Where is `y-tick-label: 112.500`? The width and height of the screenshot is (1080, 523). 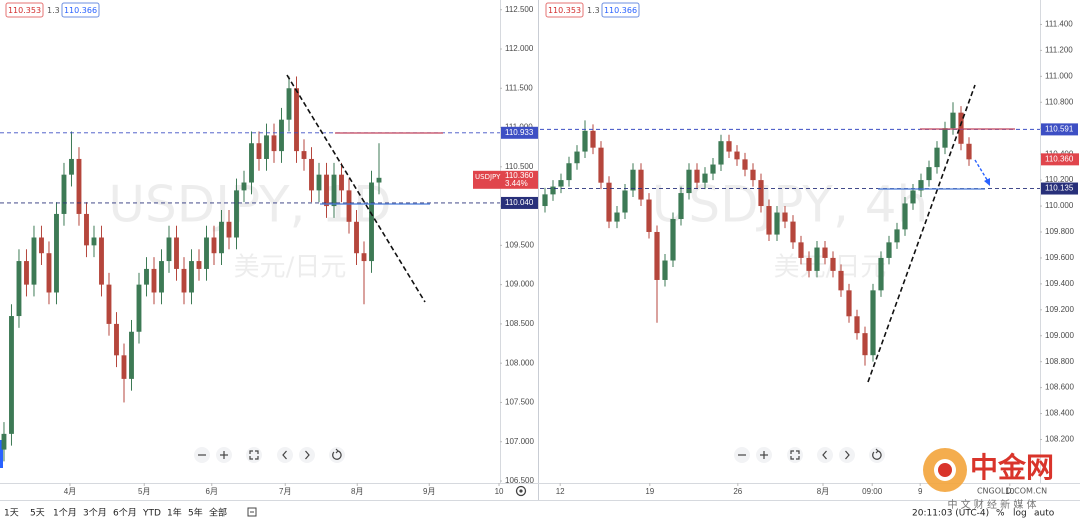
y-tick-label: 112.500 is located at coordinates (519, 9).